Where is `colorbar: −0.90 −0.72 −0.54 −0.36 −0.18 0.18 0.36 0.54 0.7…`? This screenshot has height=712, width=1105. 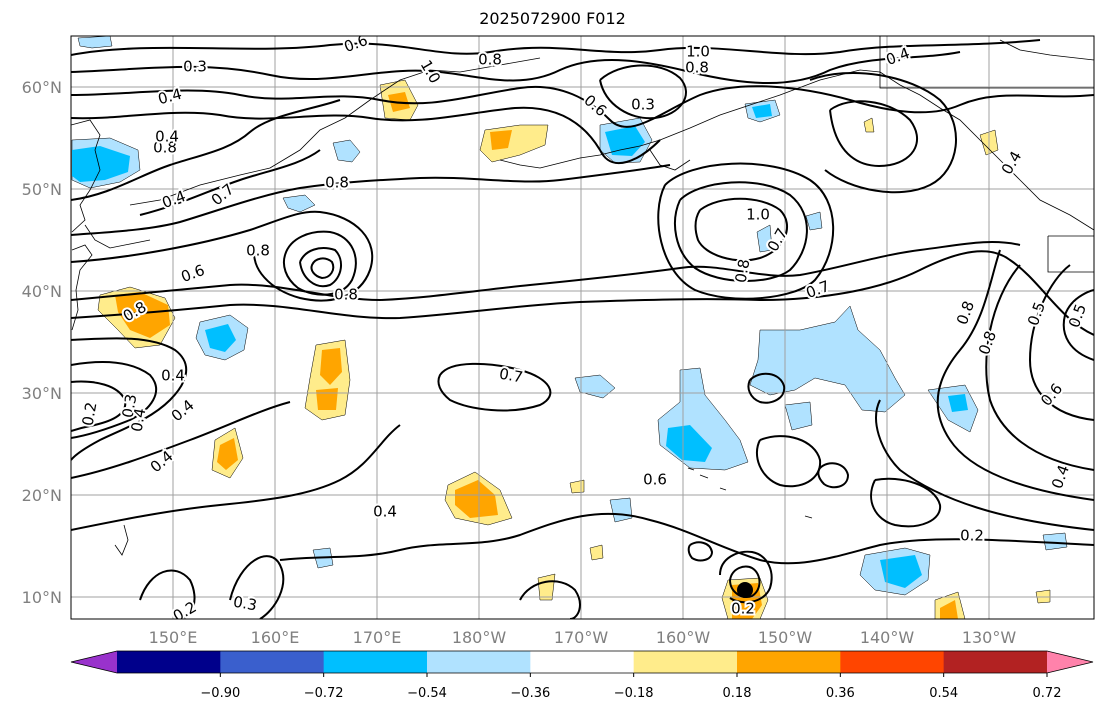
colorbar: −0.90 −0.72 −0.54 −0.36 −0.18 0.18 0.36 0.54 0.7… is located at coordinates (582, 675).